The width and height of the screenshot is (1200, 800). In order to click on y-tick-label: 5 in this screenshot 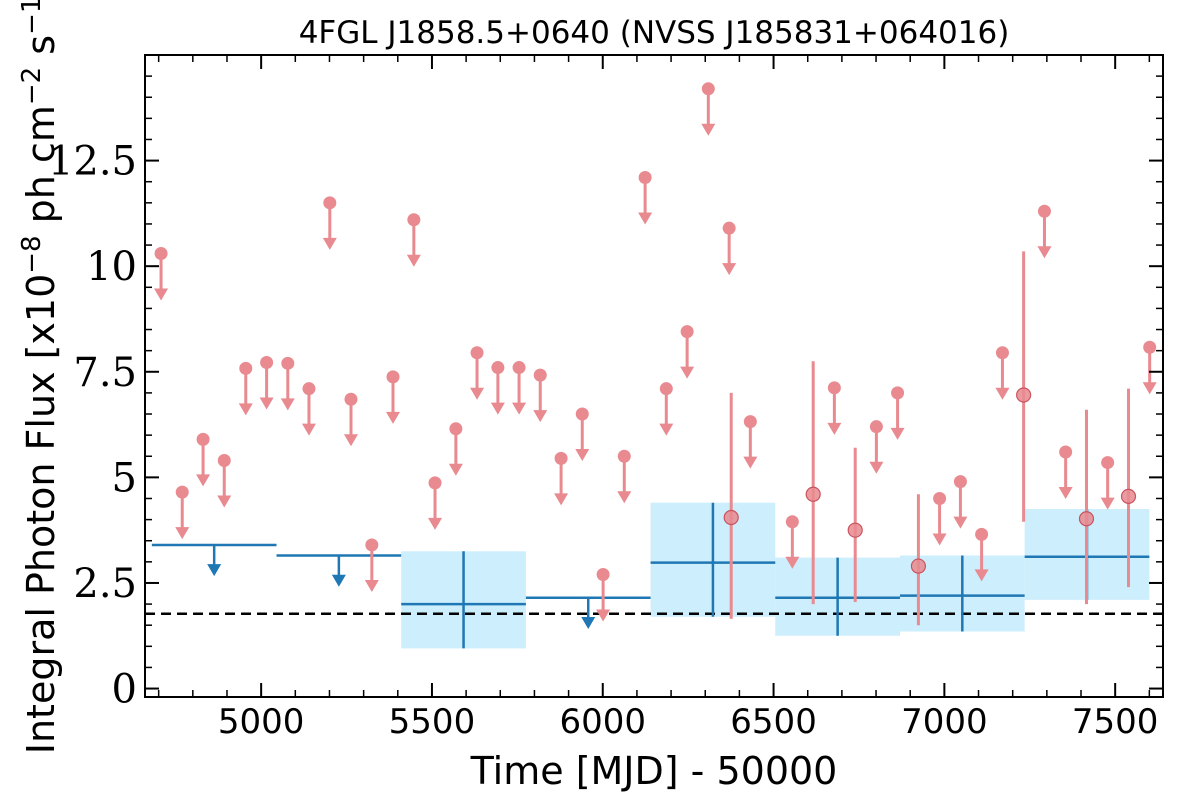, I will do `click(124, 478)`.